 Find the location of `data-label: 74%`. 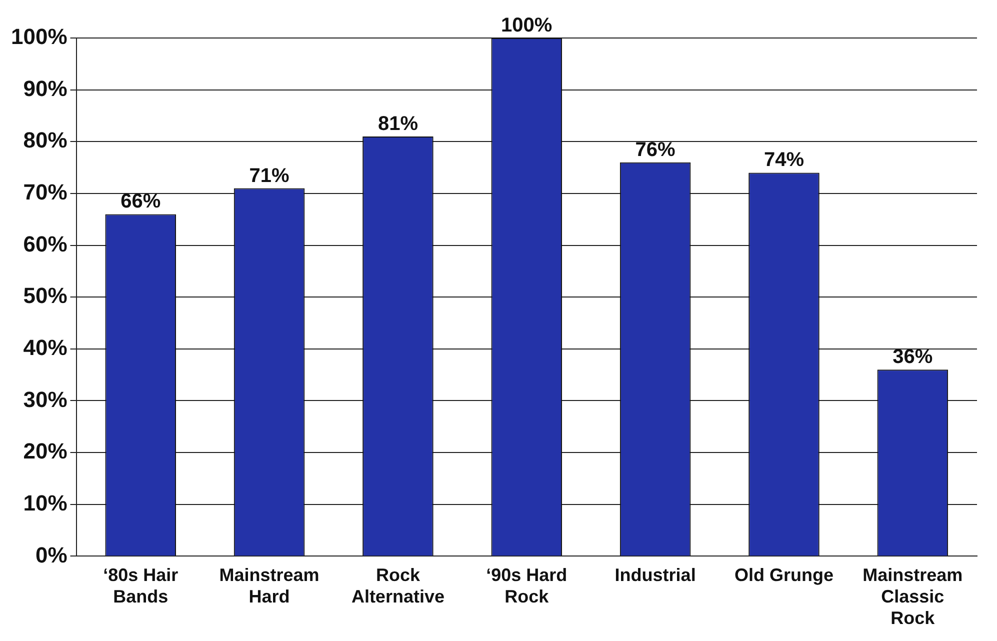

data-label: 74% is located at coordinates (784, 160).